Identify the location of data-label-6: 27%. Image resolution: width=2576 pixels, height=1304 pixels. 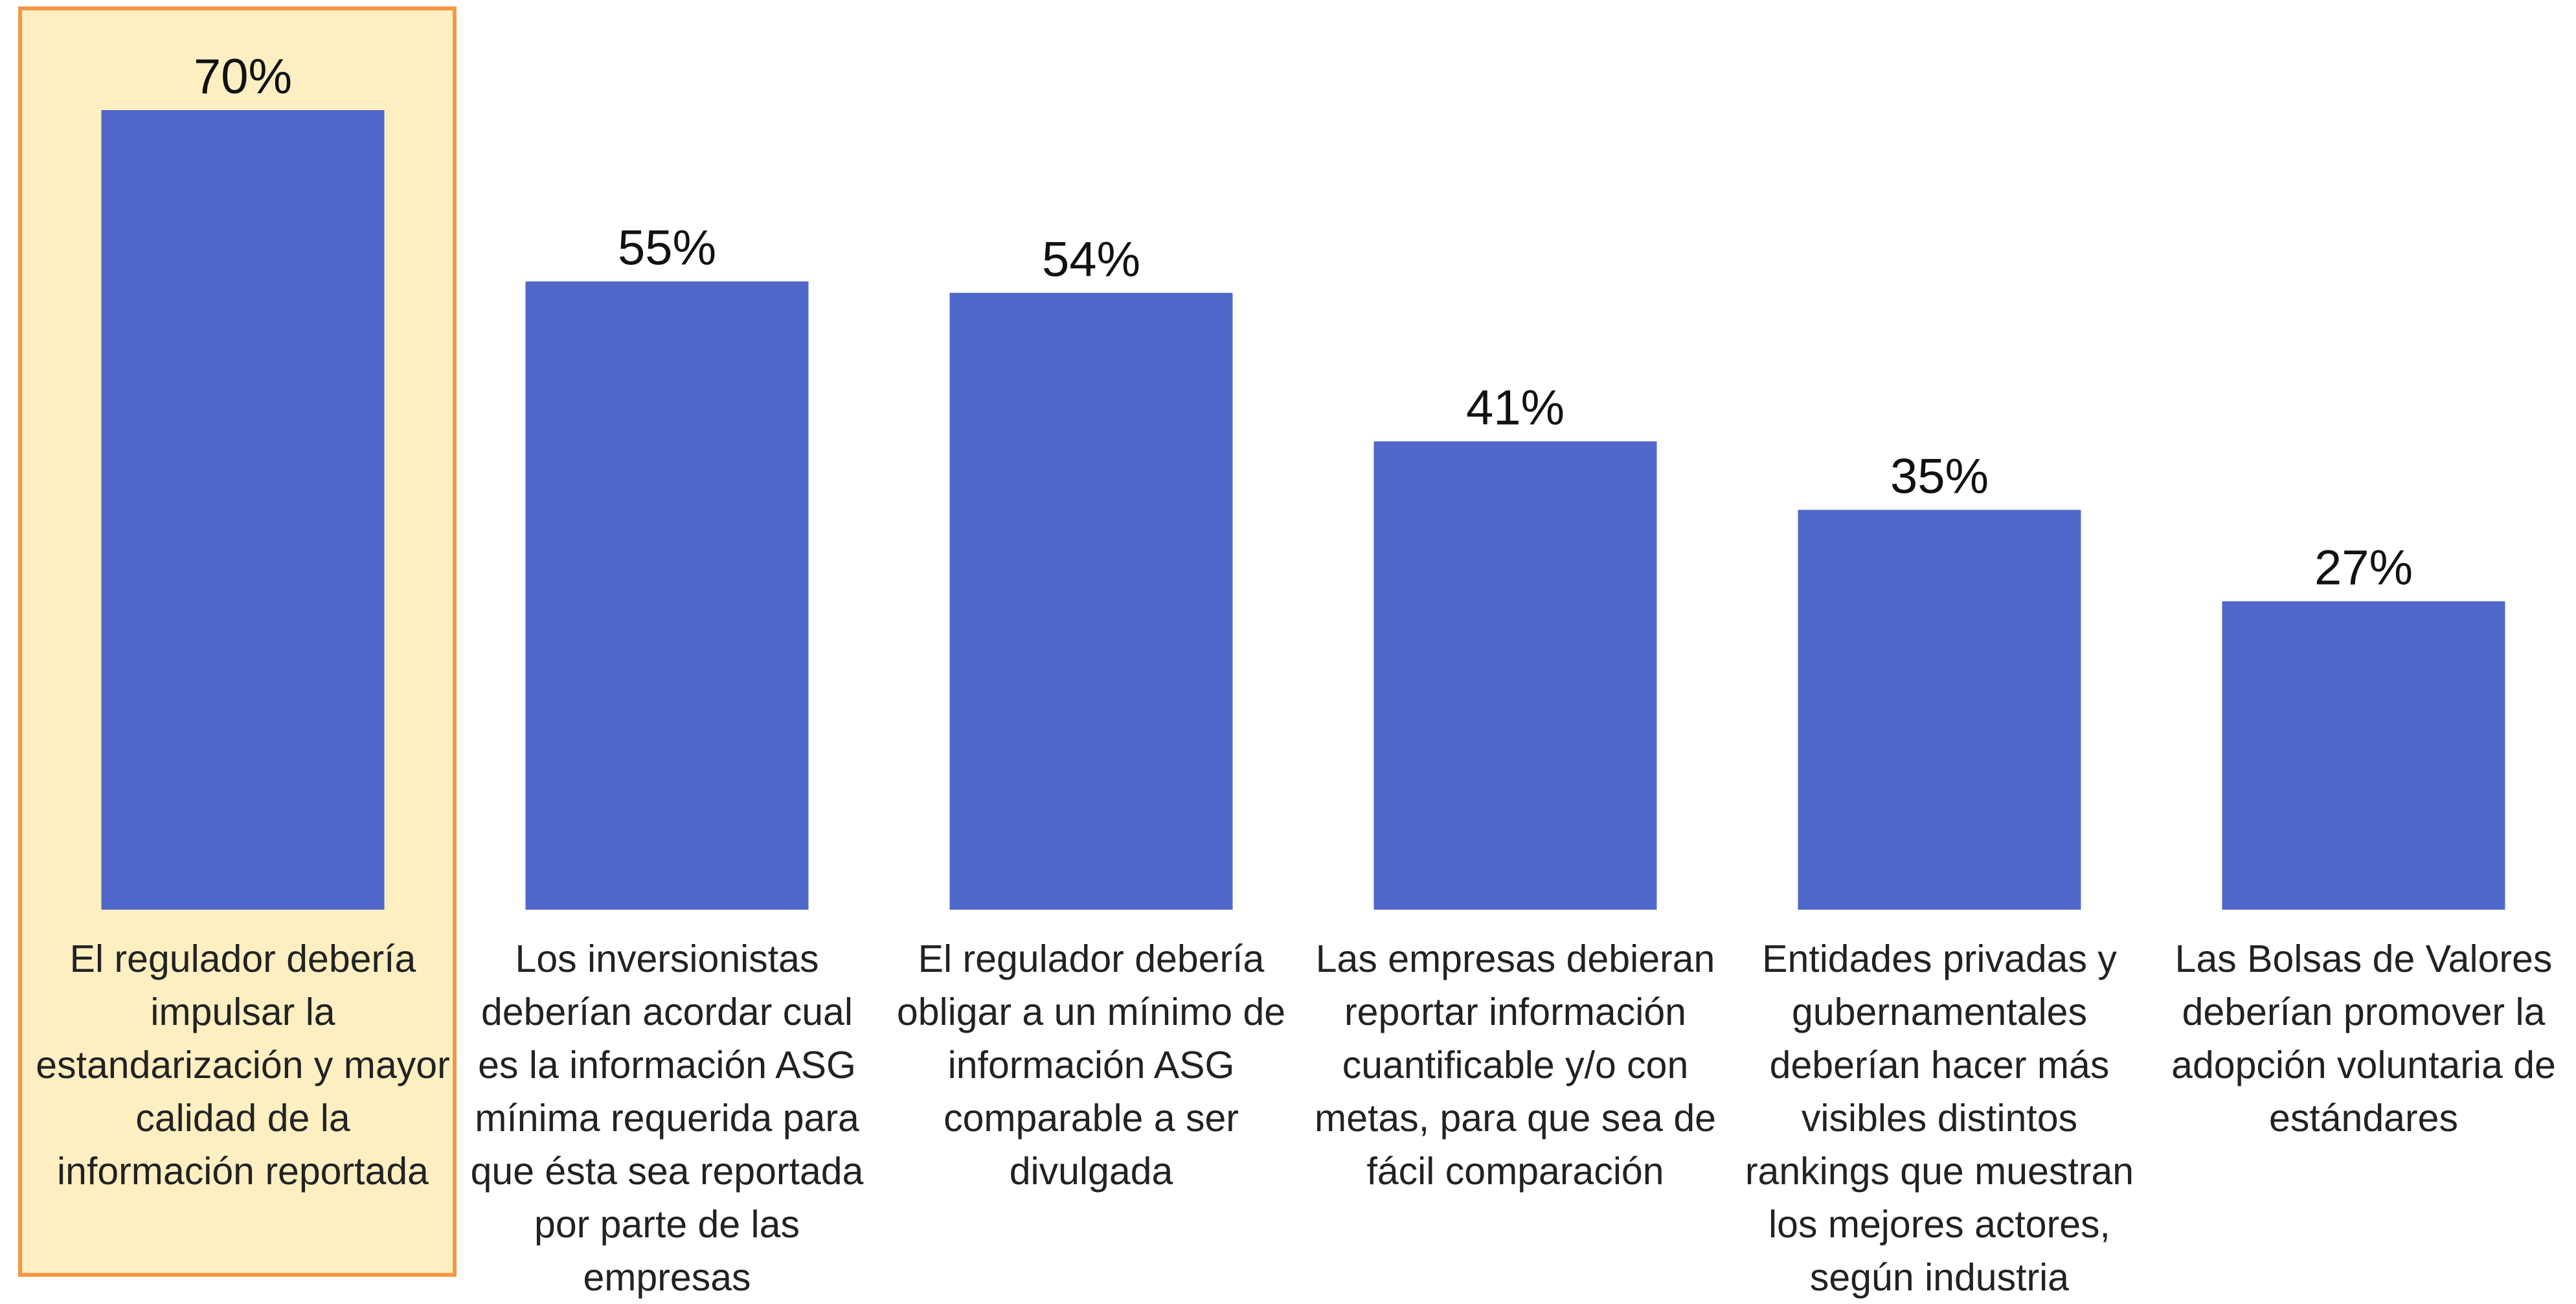
(2363, 569).